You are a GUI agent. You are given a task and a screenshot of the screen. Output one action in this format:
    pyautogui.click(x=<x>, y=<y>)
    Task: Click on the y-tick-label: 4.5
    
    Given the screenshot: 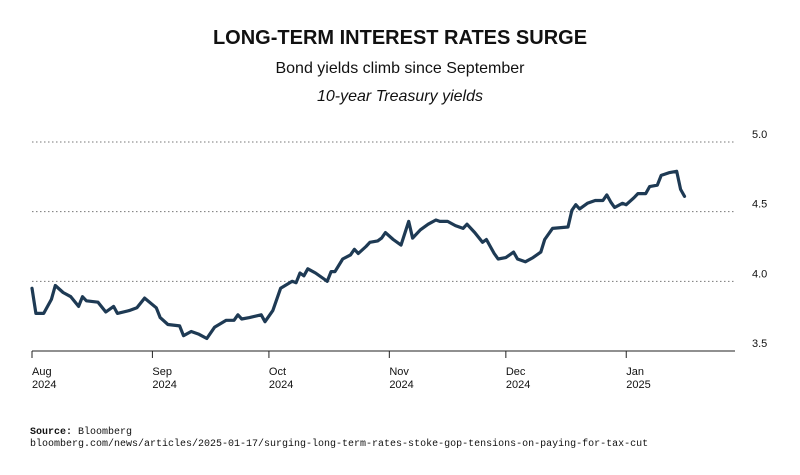 What is the action you would take?
    pyautogui.click(x=759, y=205)
    